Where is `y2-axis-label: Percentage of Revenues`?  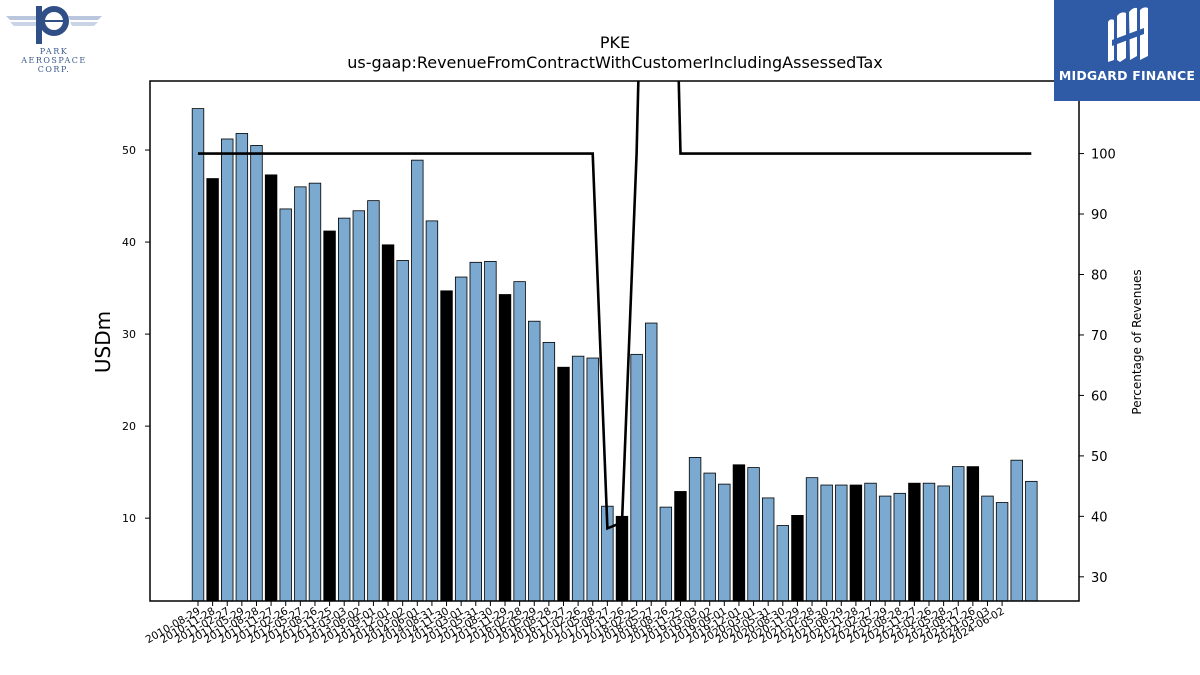 y2-axis-label: Percentage of Revenues is located at coordinates (1137, 341).